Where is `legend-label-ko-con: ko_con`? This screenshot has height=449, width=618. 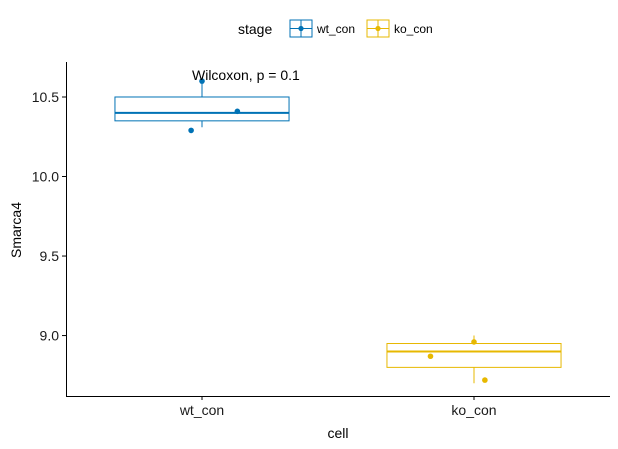 legend-label-ko-con: ko_con is located at coordinates (413, 29).